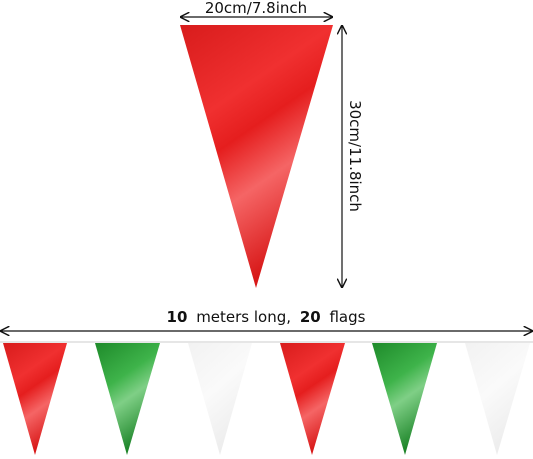 The height and width of the screenshot is (459, 533). I want to click on length-label: 10 meters long, 20 flags, so click(266, 317).